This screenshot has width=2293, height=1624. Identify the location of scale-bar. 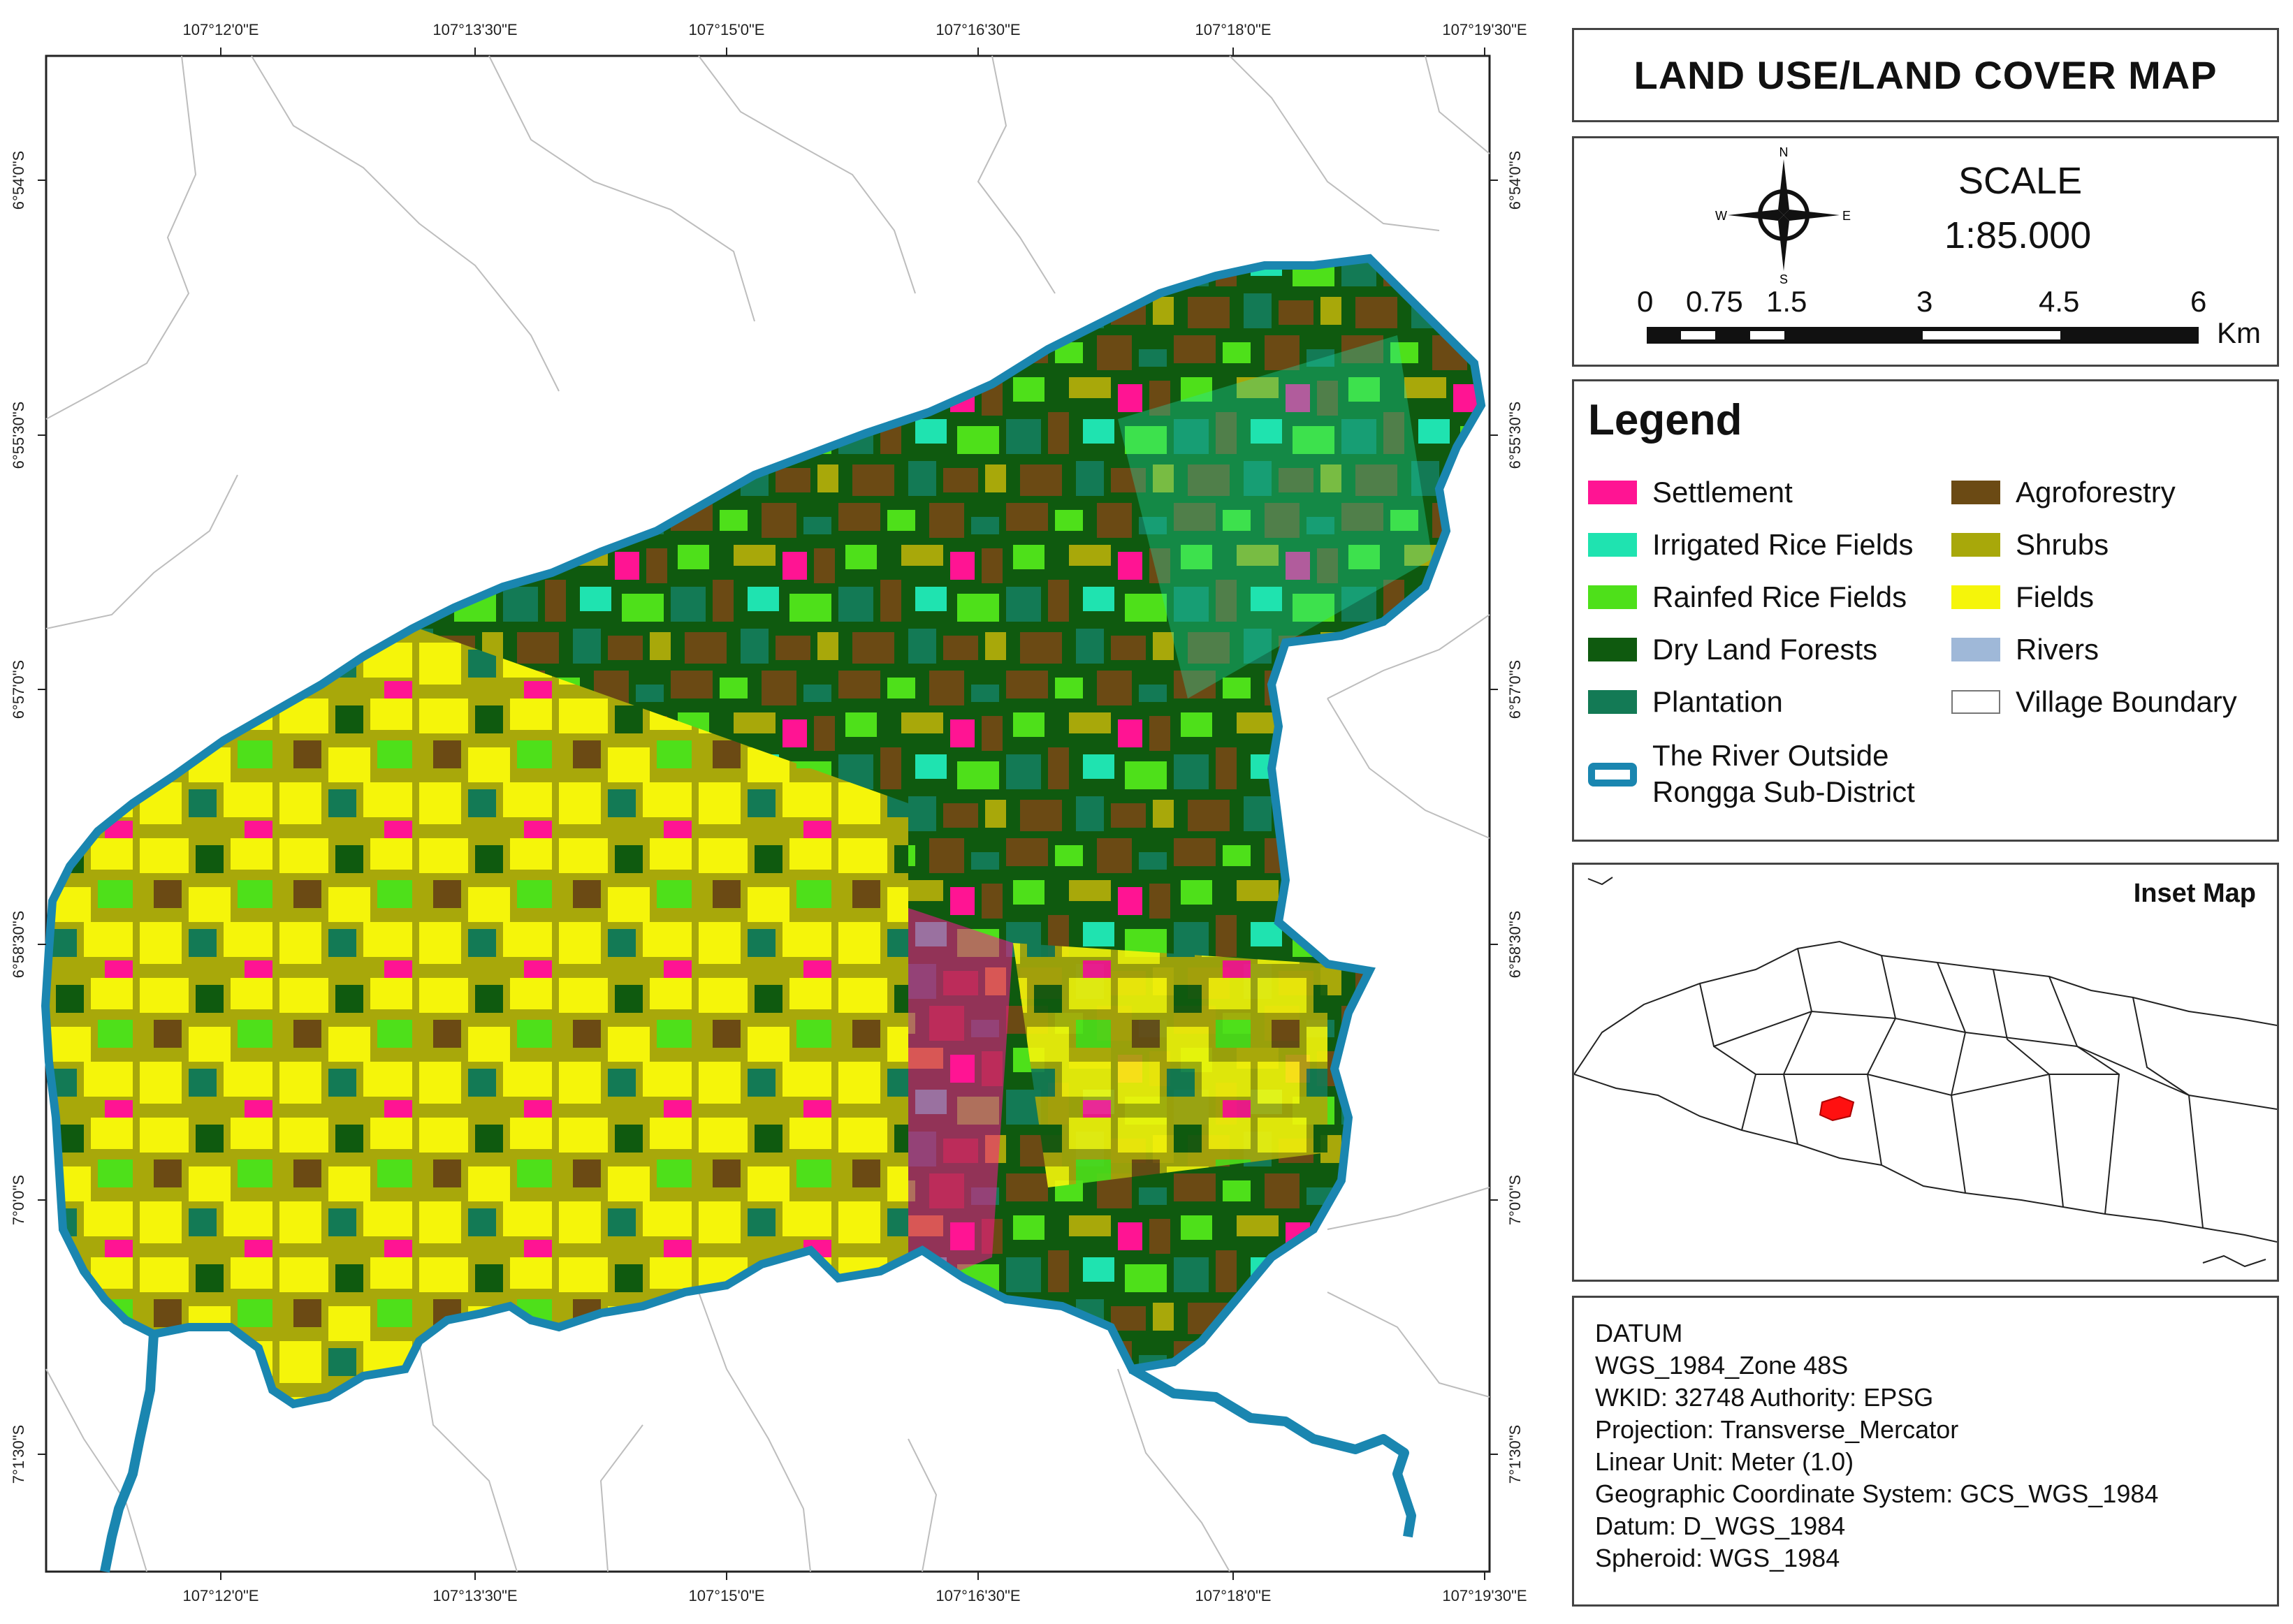
(1923, 335).